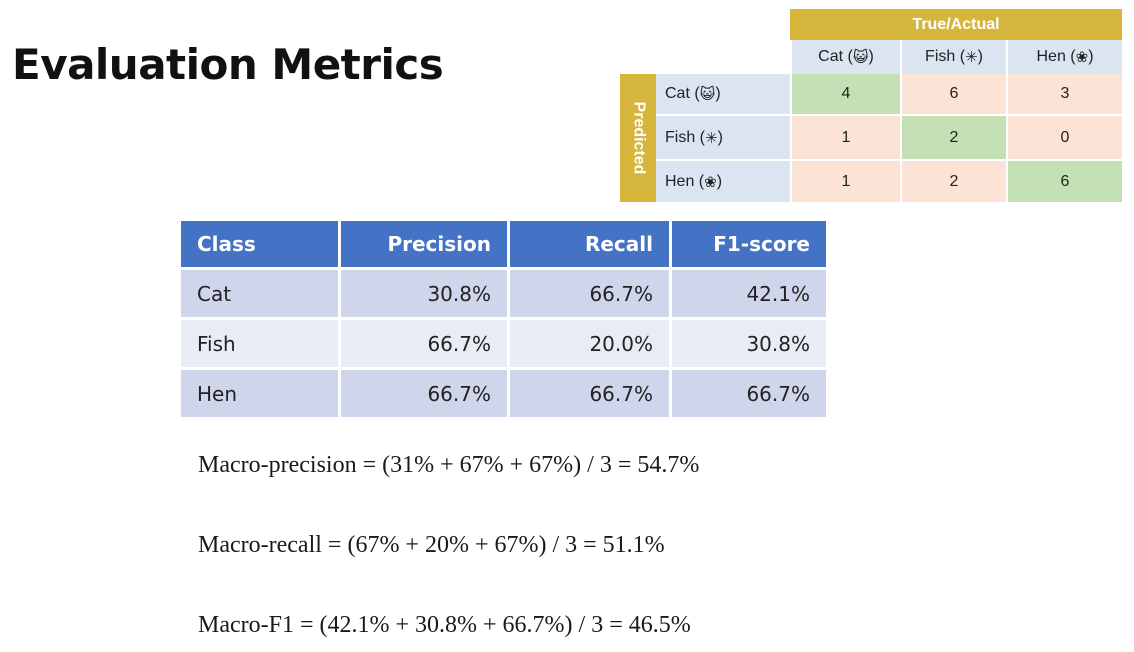 This screenshot has width=1134, height=652. I want to click on column-header-hen: Hen (❀), so click(1064, 57).